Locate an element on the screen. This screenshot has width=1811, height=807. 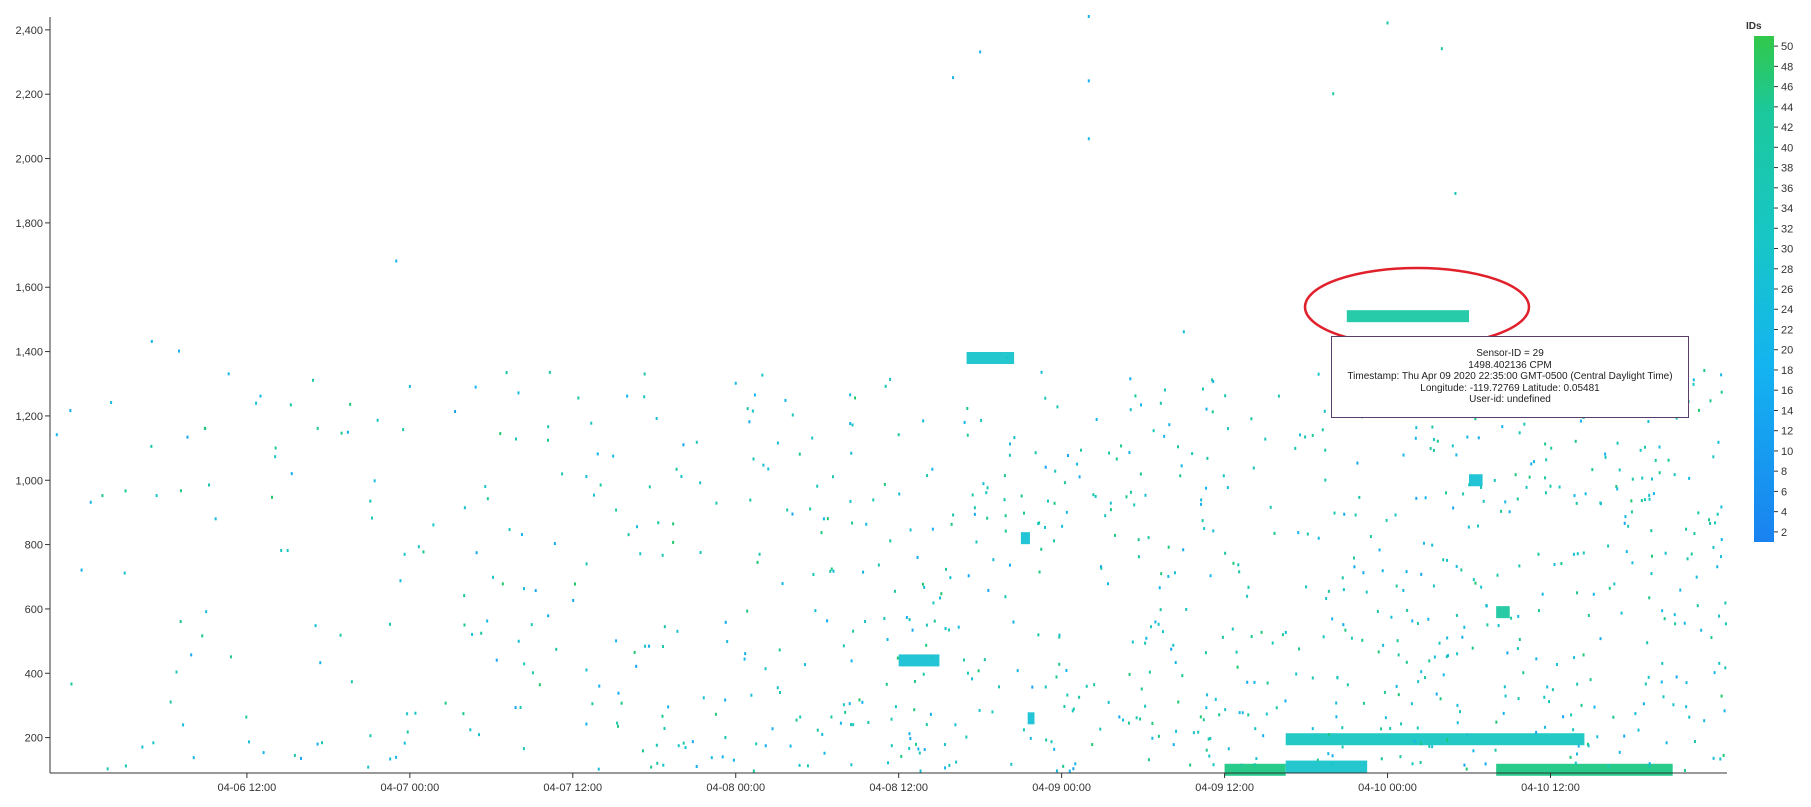
tooltip-user: User-id: undefined is located at coordinates (1510, 400).